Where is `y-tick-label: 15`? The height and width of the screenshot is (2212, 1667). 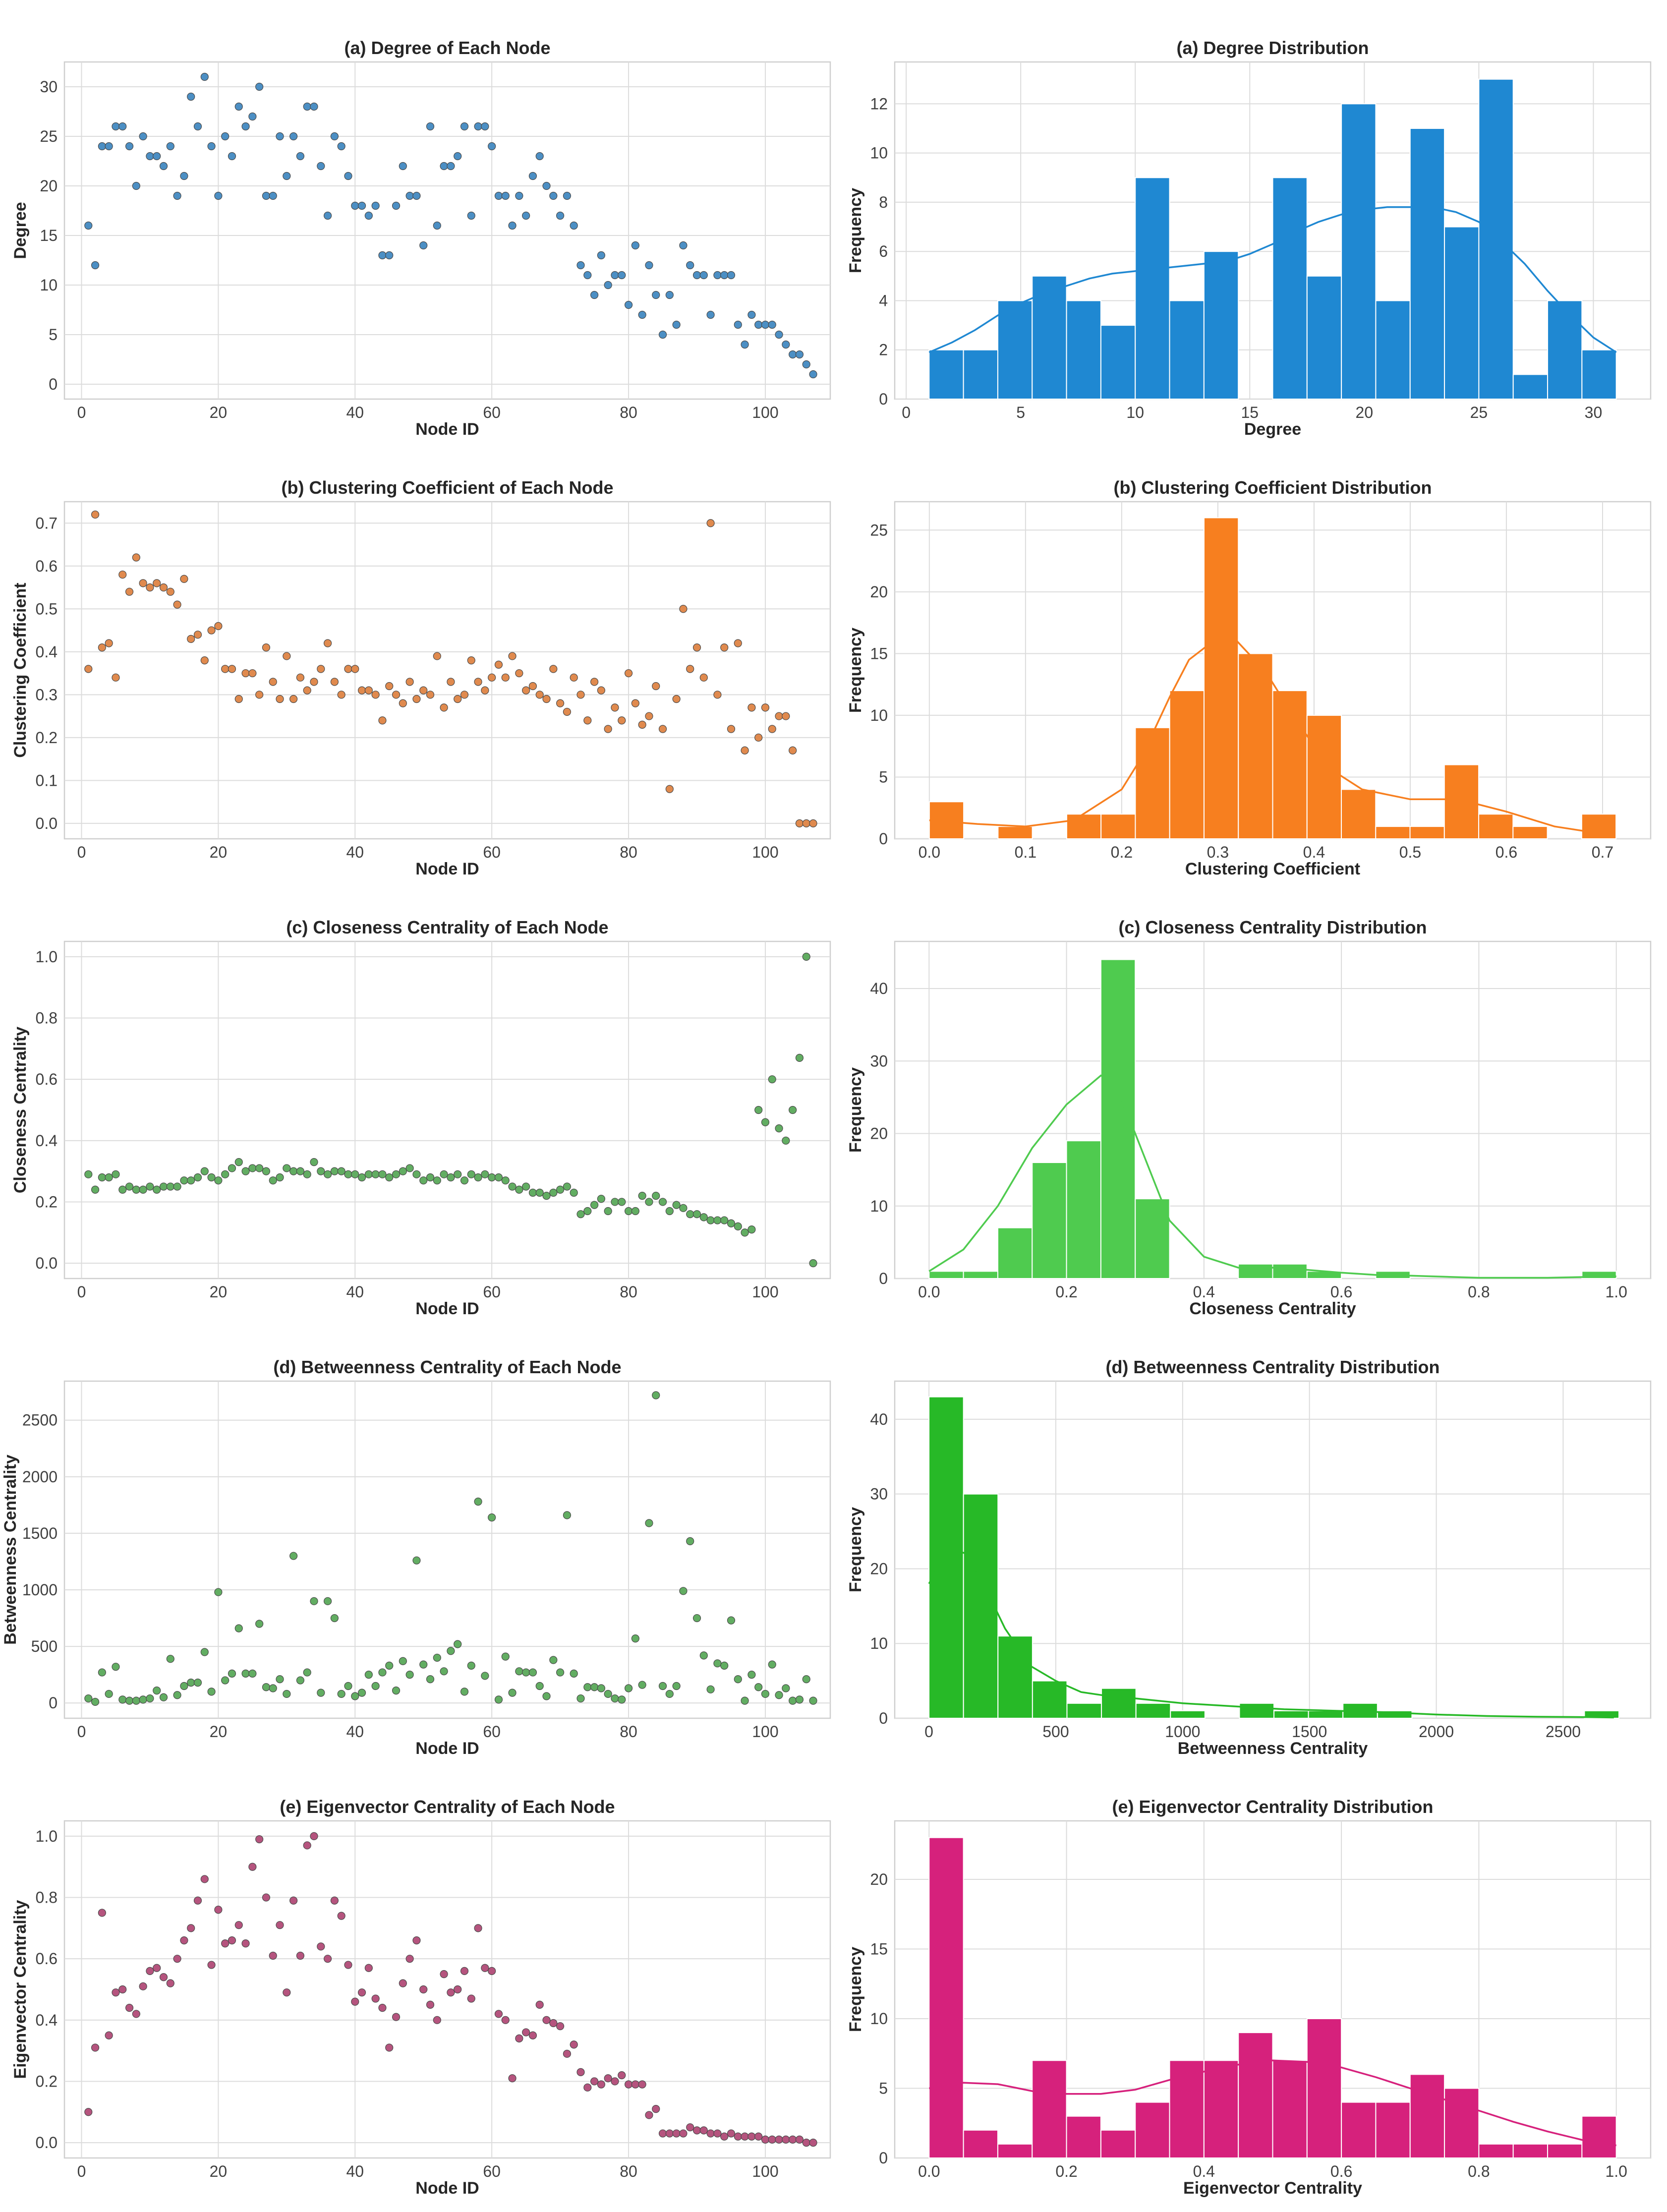
y-tick-label: 15 is located at coordinates (48, 235).